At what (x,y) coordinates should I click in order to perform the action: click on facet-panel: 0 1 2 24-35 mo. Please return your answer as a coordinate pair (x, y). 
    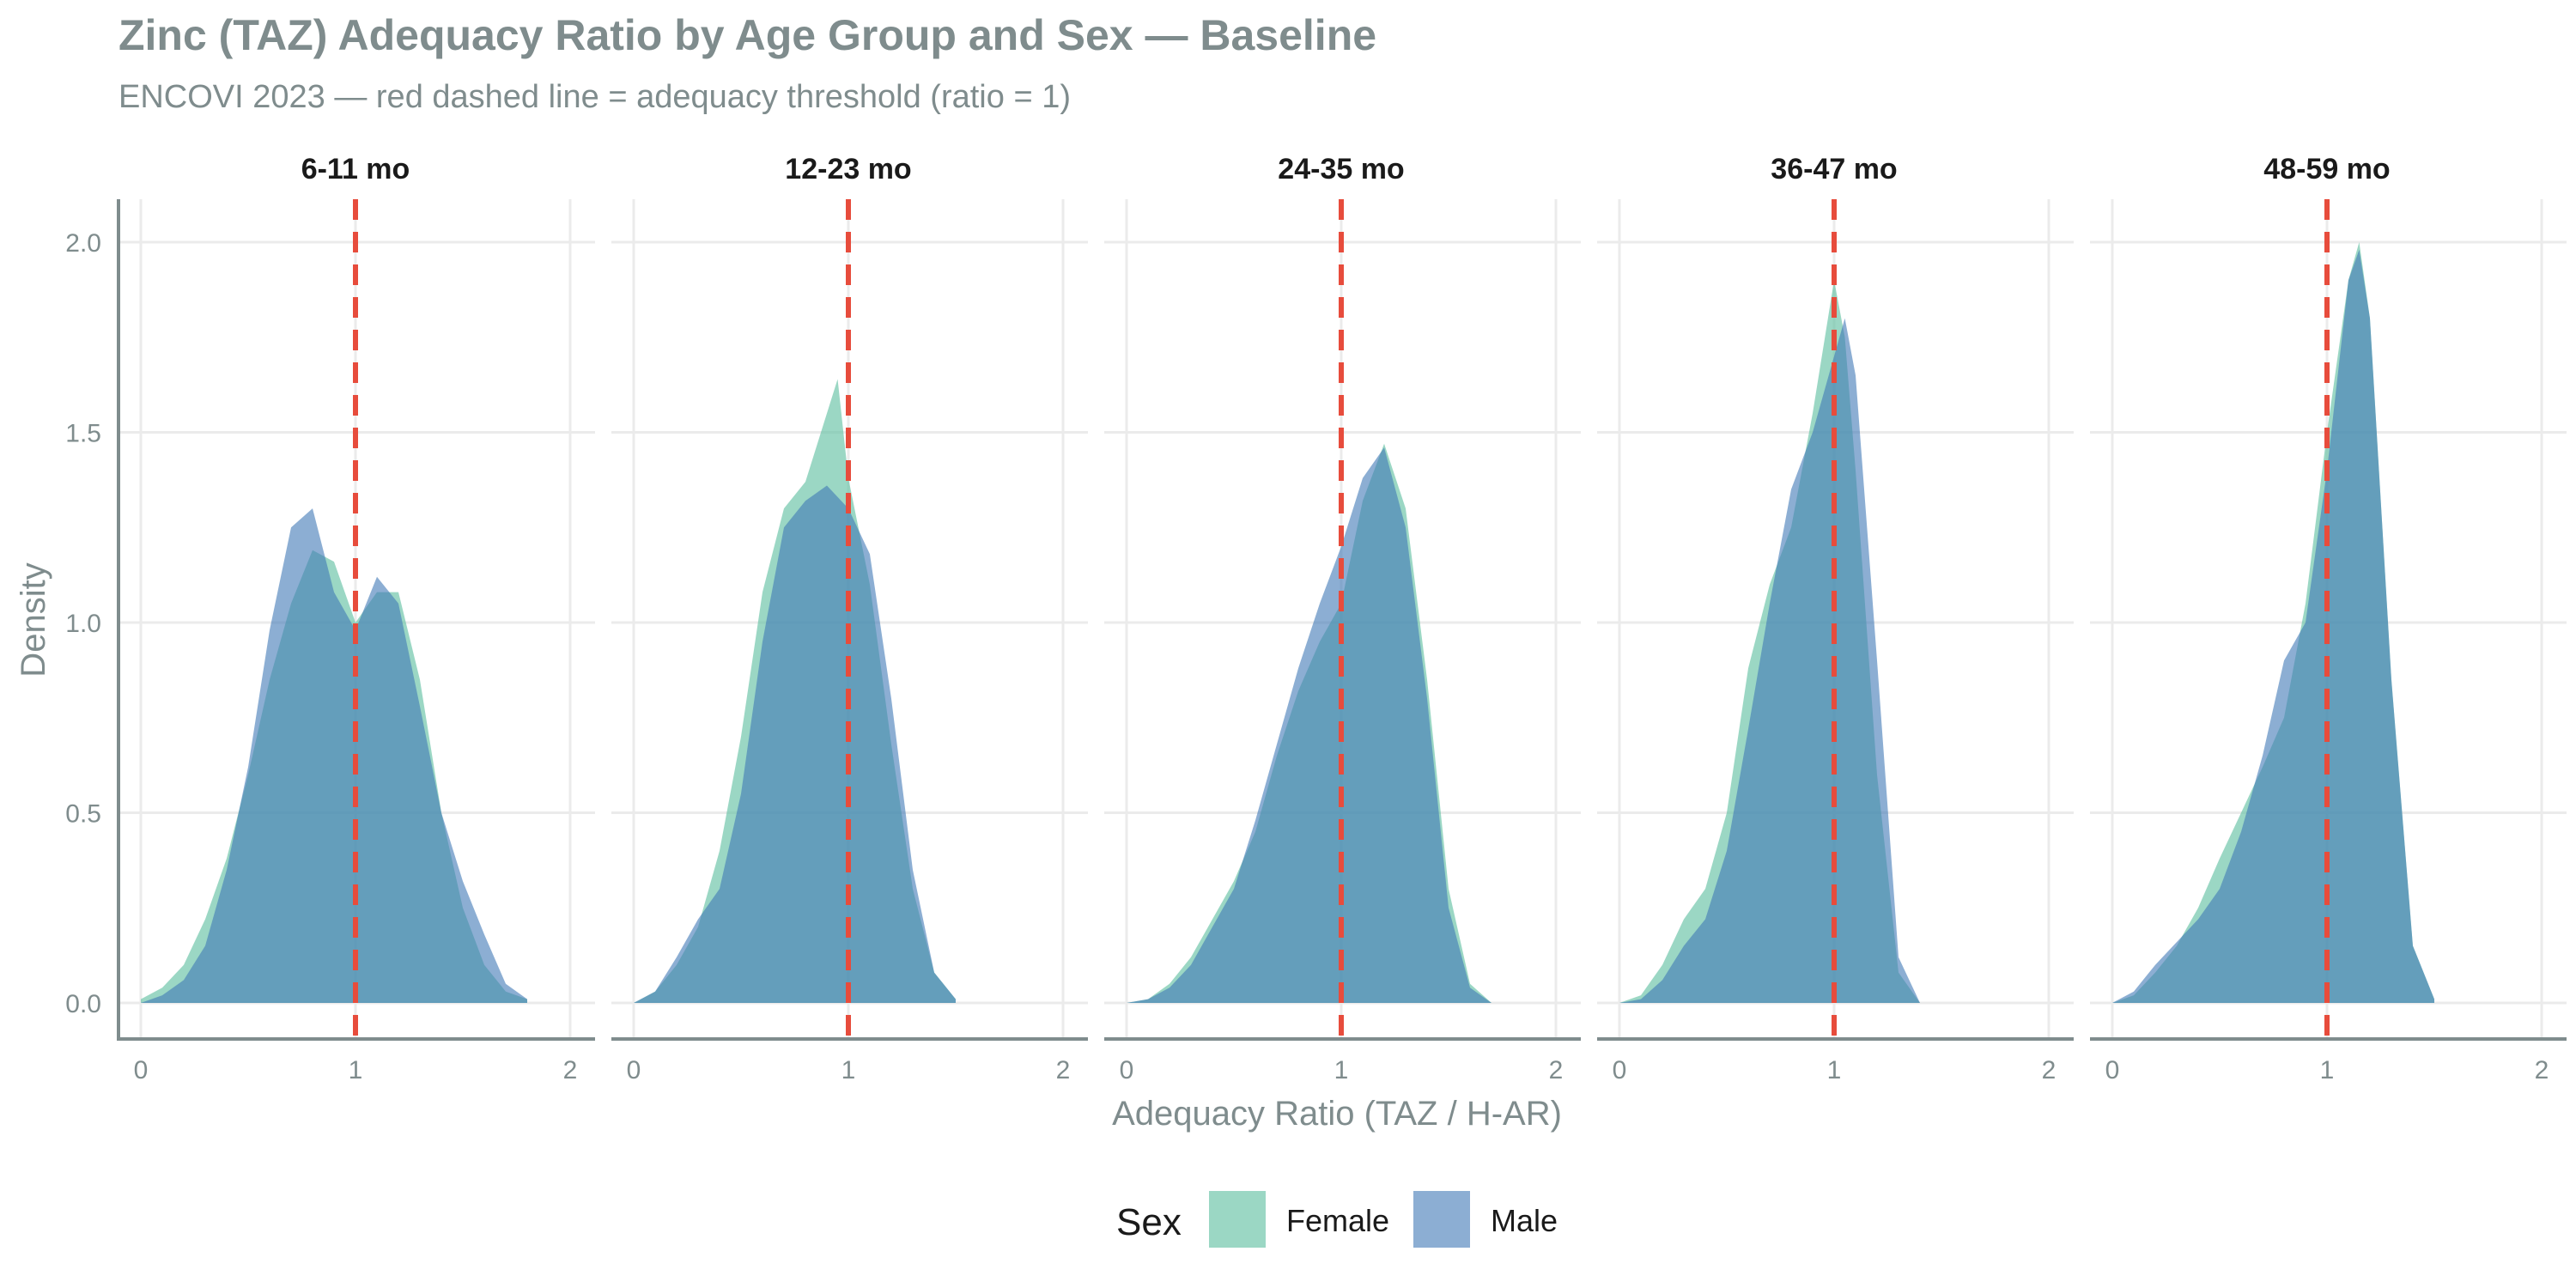
    Looking at the image, I should click on (1342, 618).